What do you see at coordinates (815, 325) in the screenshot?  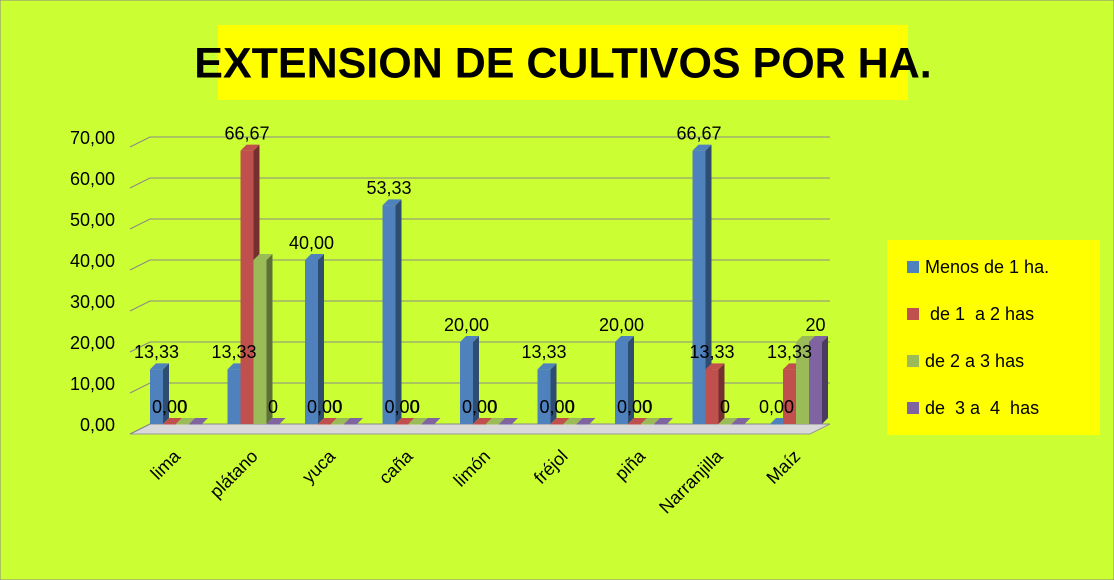 I see `data-label: 20` at bounding box center [815, 325].